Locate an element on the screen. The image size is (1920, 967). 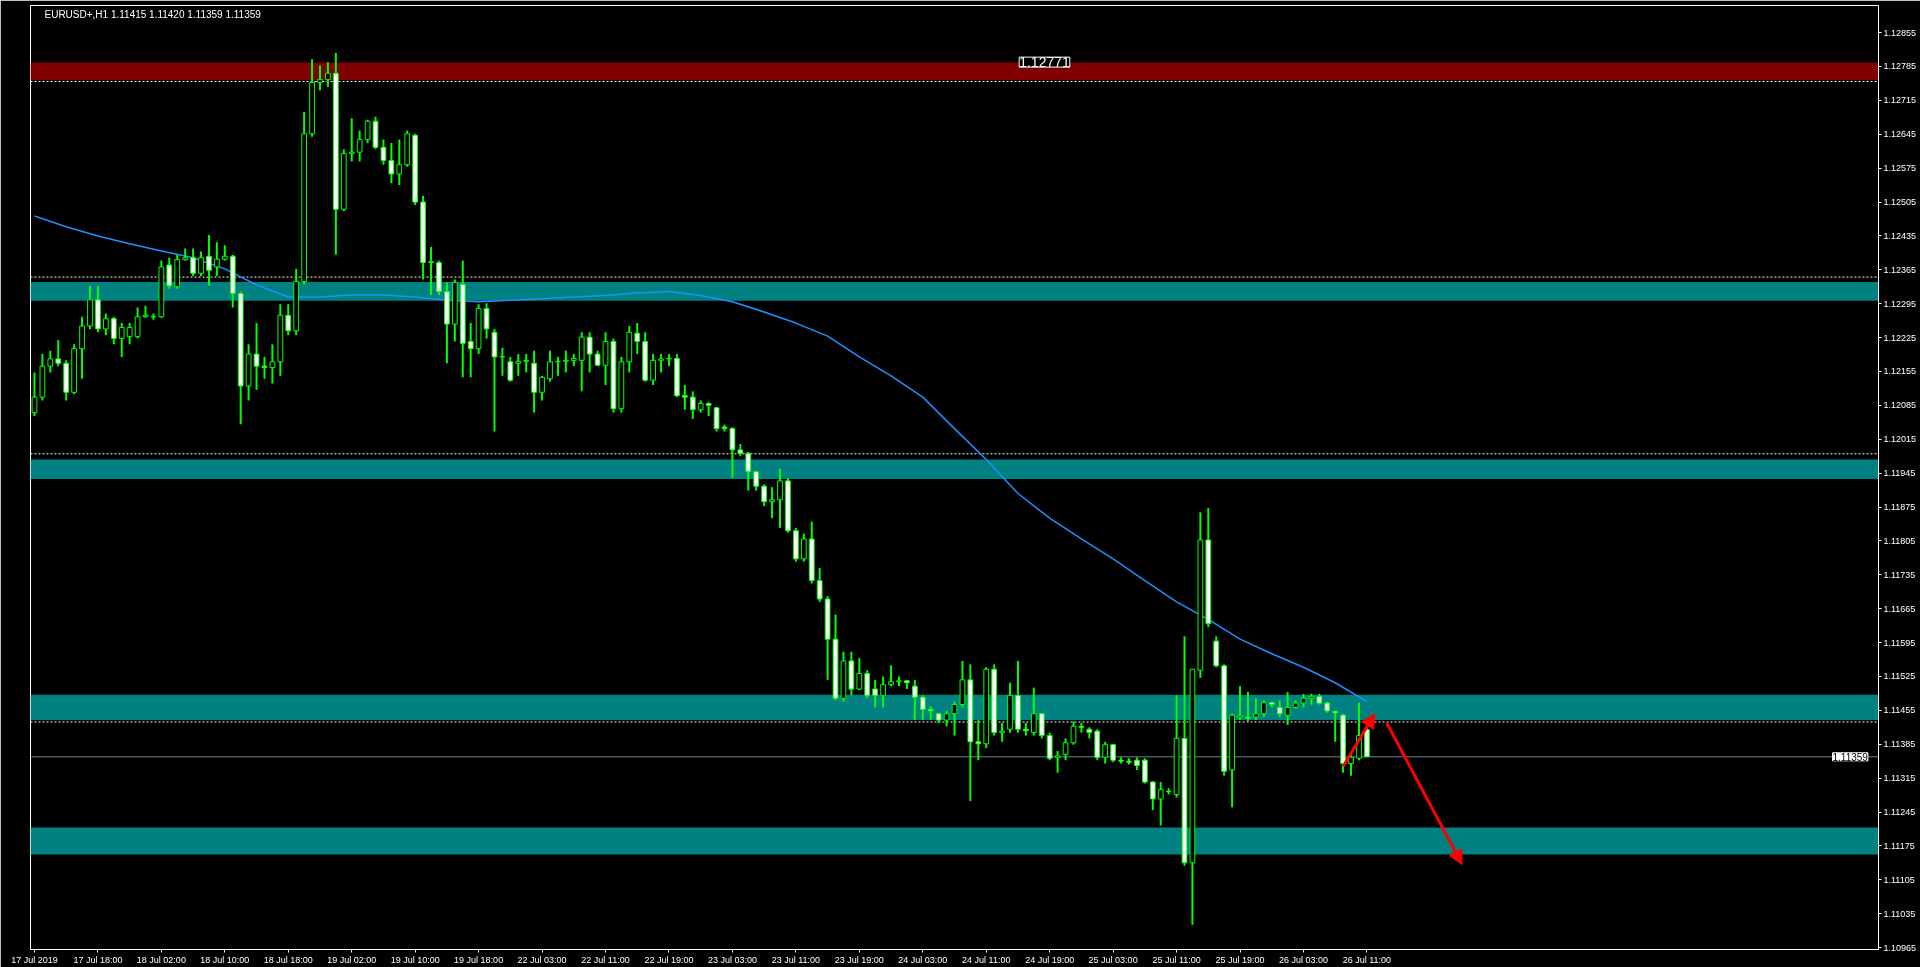
y-tick-label: 1.11665 is located at coordinates (1899, 608).